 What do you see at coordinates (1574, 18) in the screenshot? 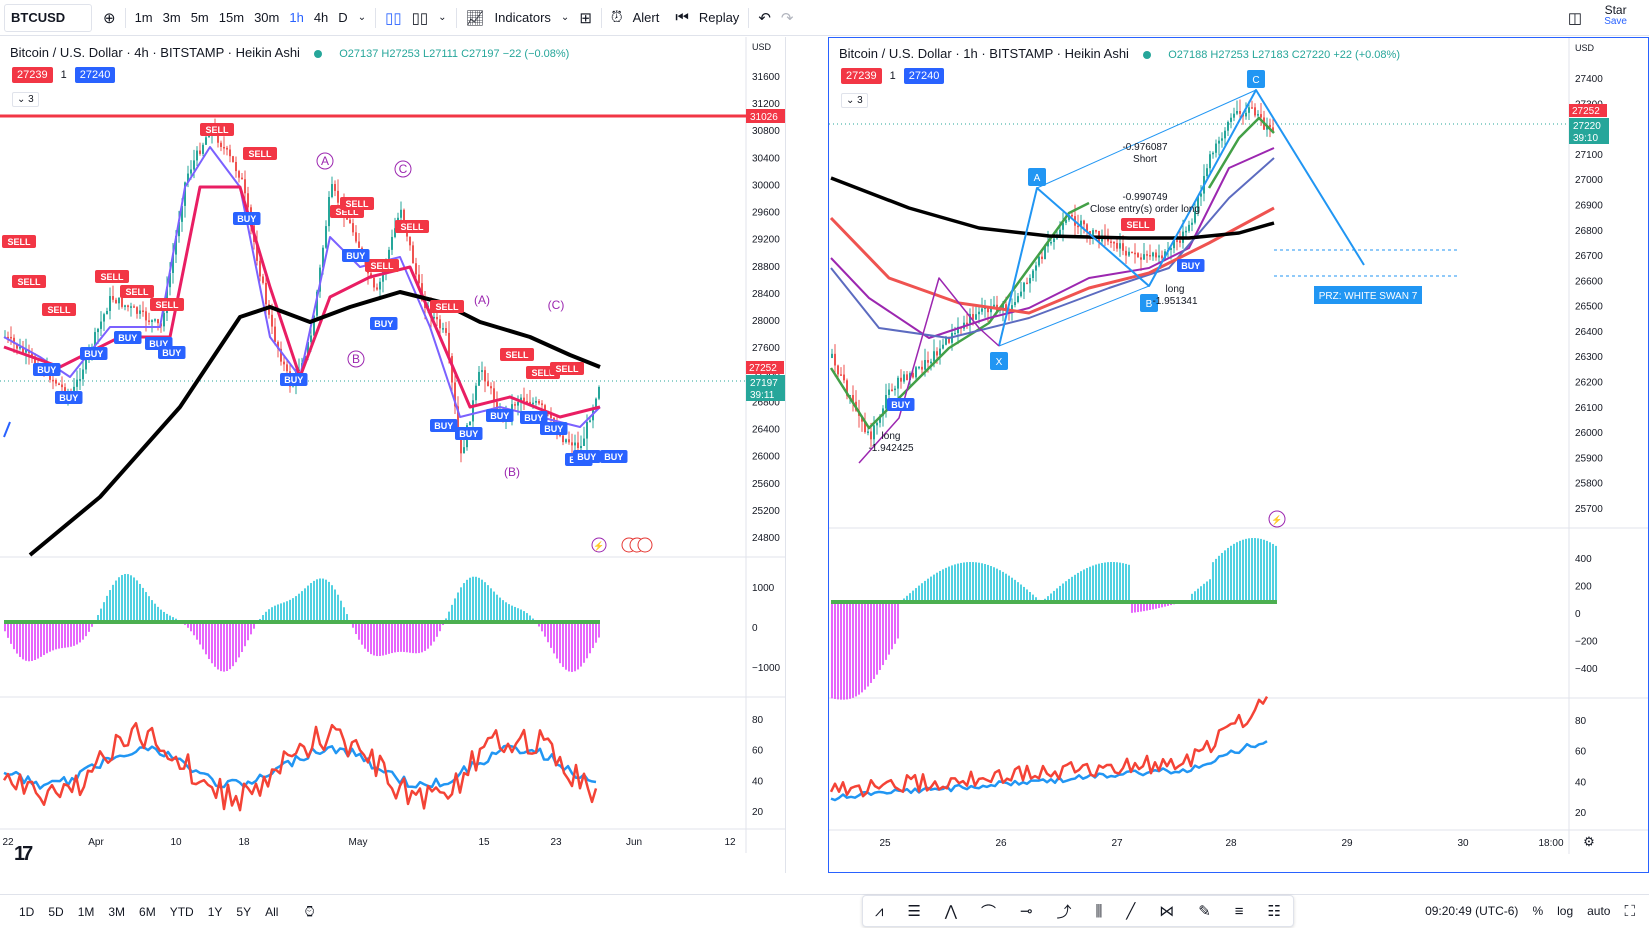
I see `layout-split-icon: ◫` at bounding box center [1574, 18].